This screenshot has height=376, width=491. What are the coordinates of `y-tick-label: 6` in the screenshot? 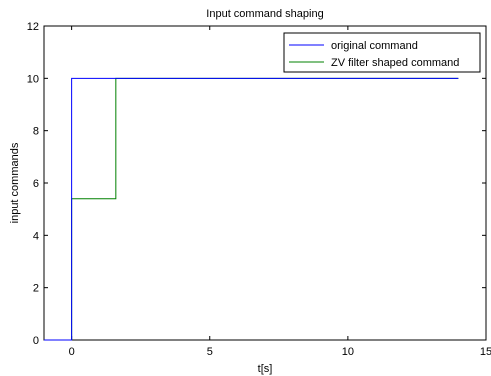 It's located at (36, 184).